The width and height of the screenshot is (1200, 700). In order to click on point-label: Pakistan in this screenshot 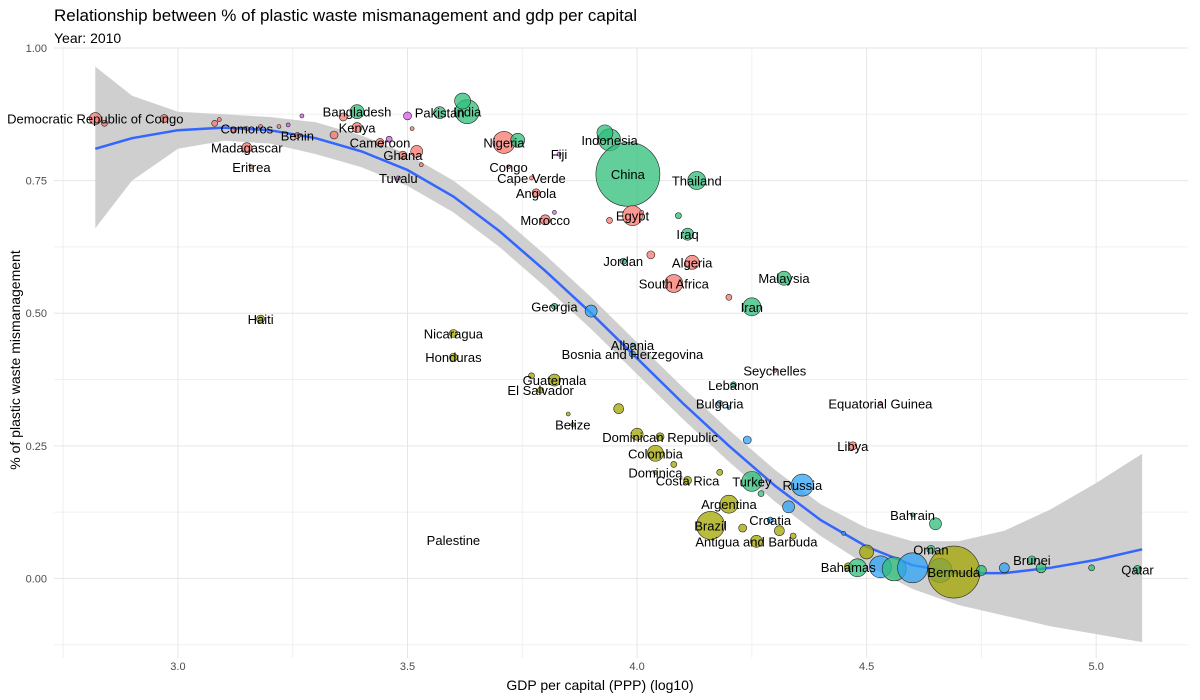, I will do `click(440, 113)`.